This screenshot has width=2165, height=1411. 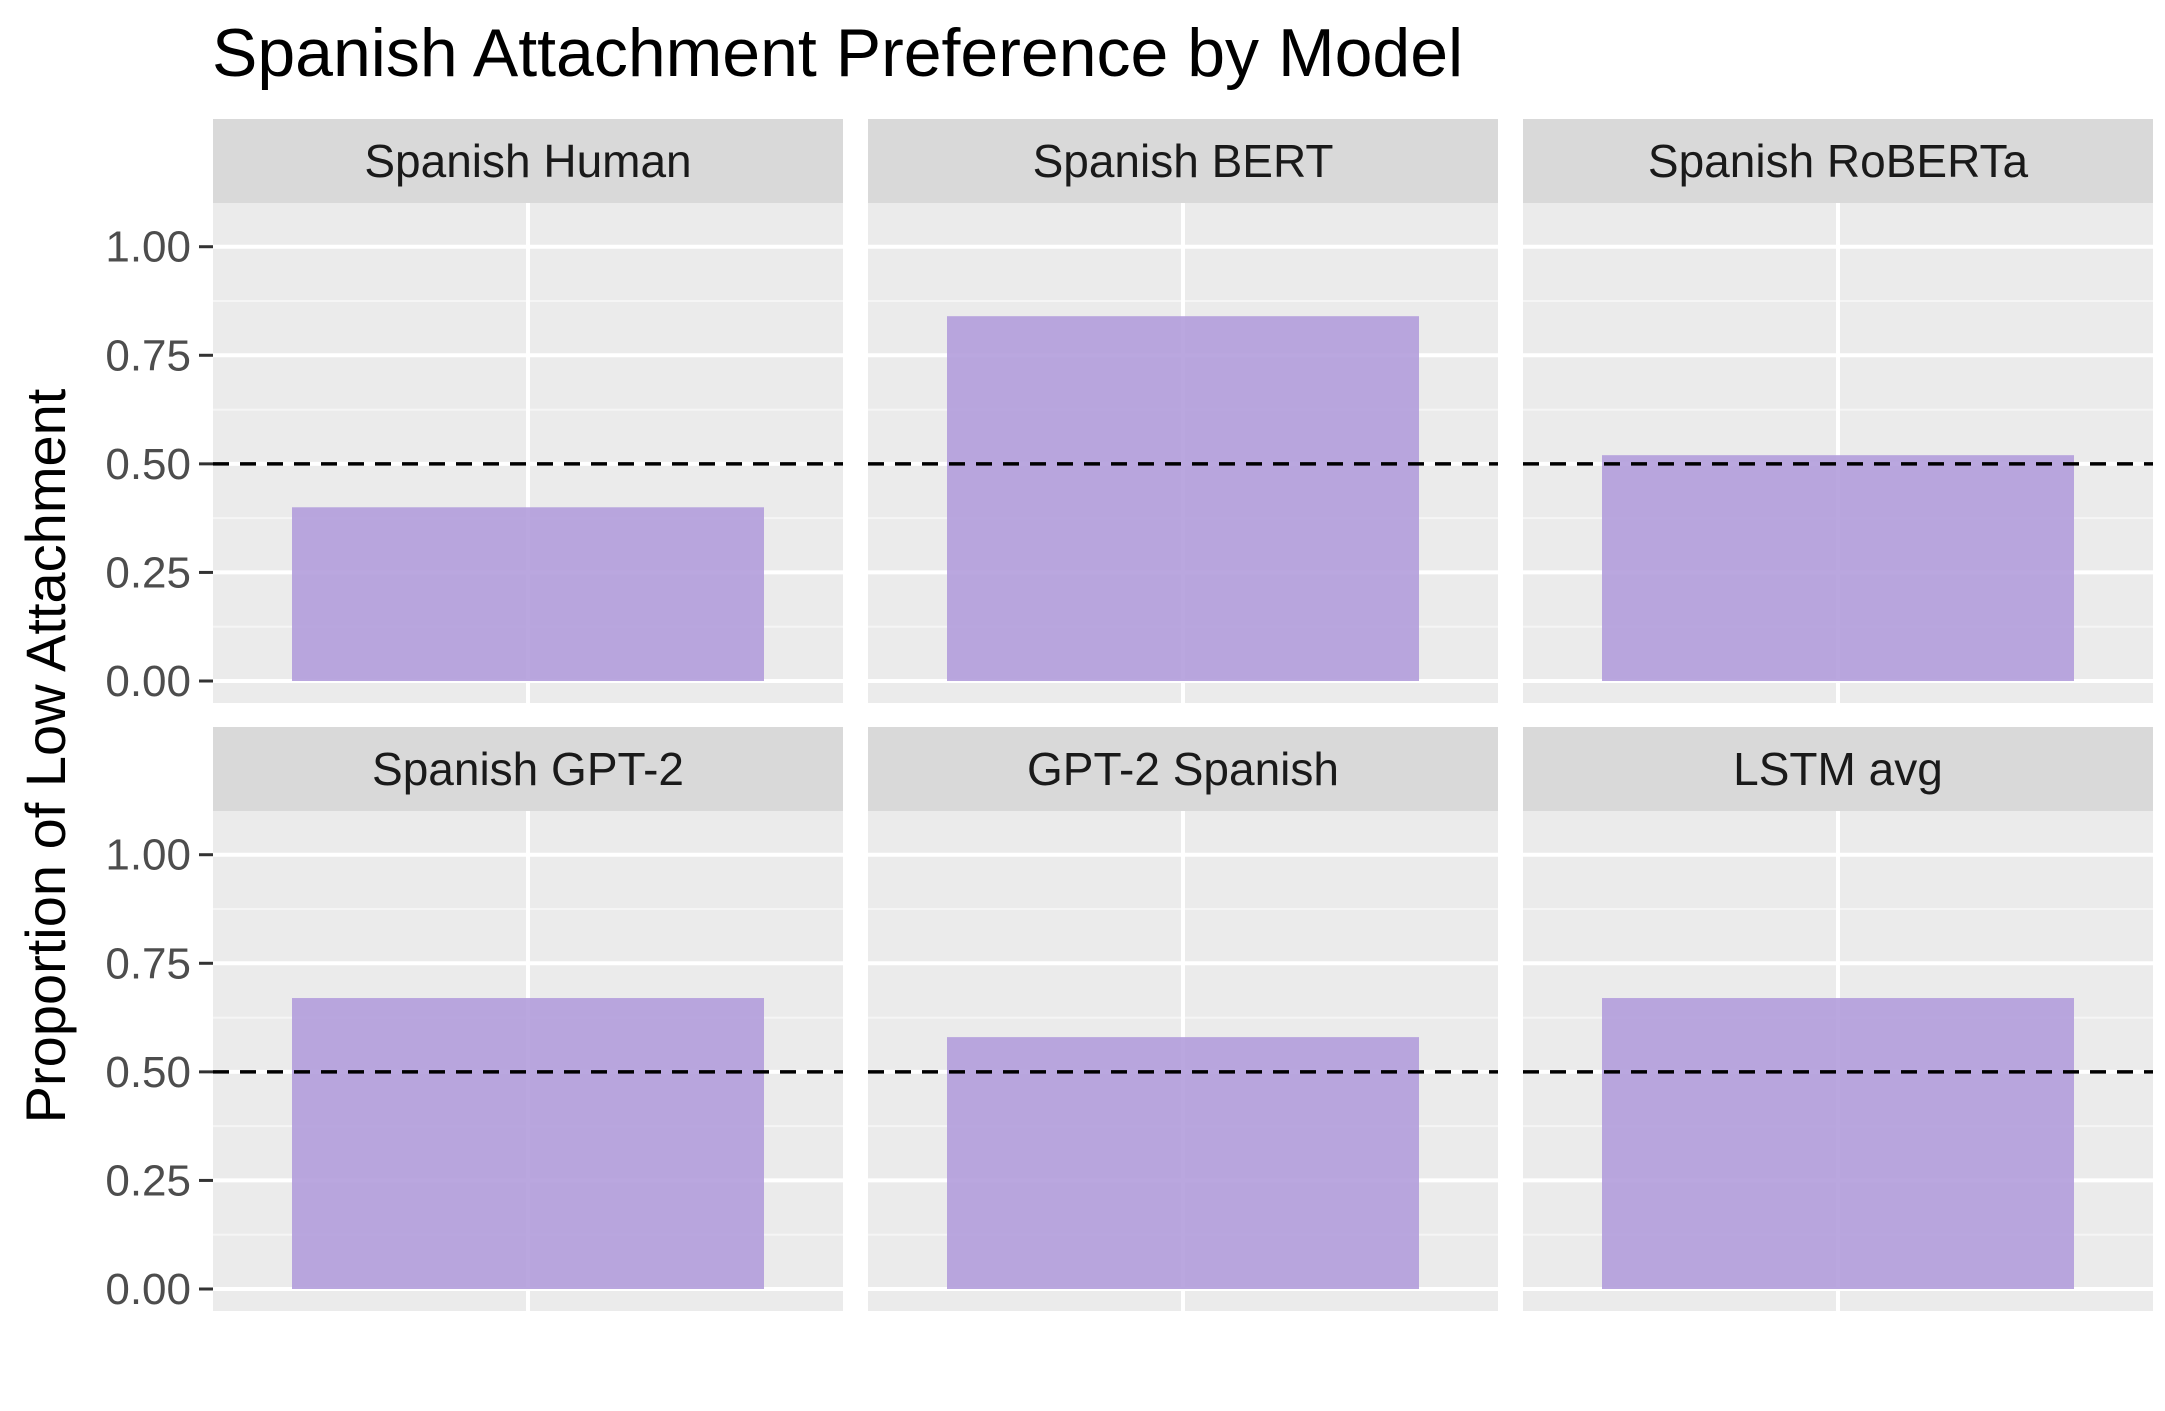 I want to click on facet-panel: Spanish BERT, so click(x=1183, y=411).